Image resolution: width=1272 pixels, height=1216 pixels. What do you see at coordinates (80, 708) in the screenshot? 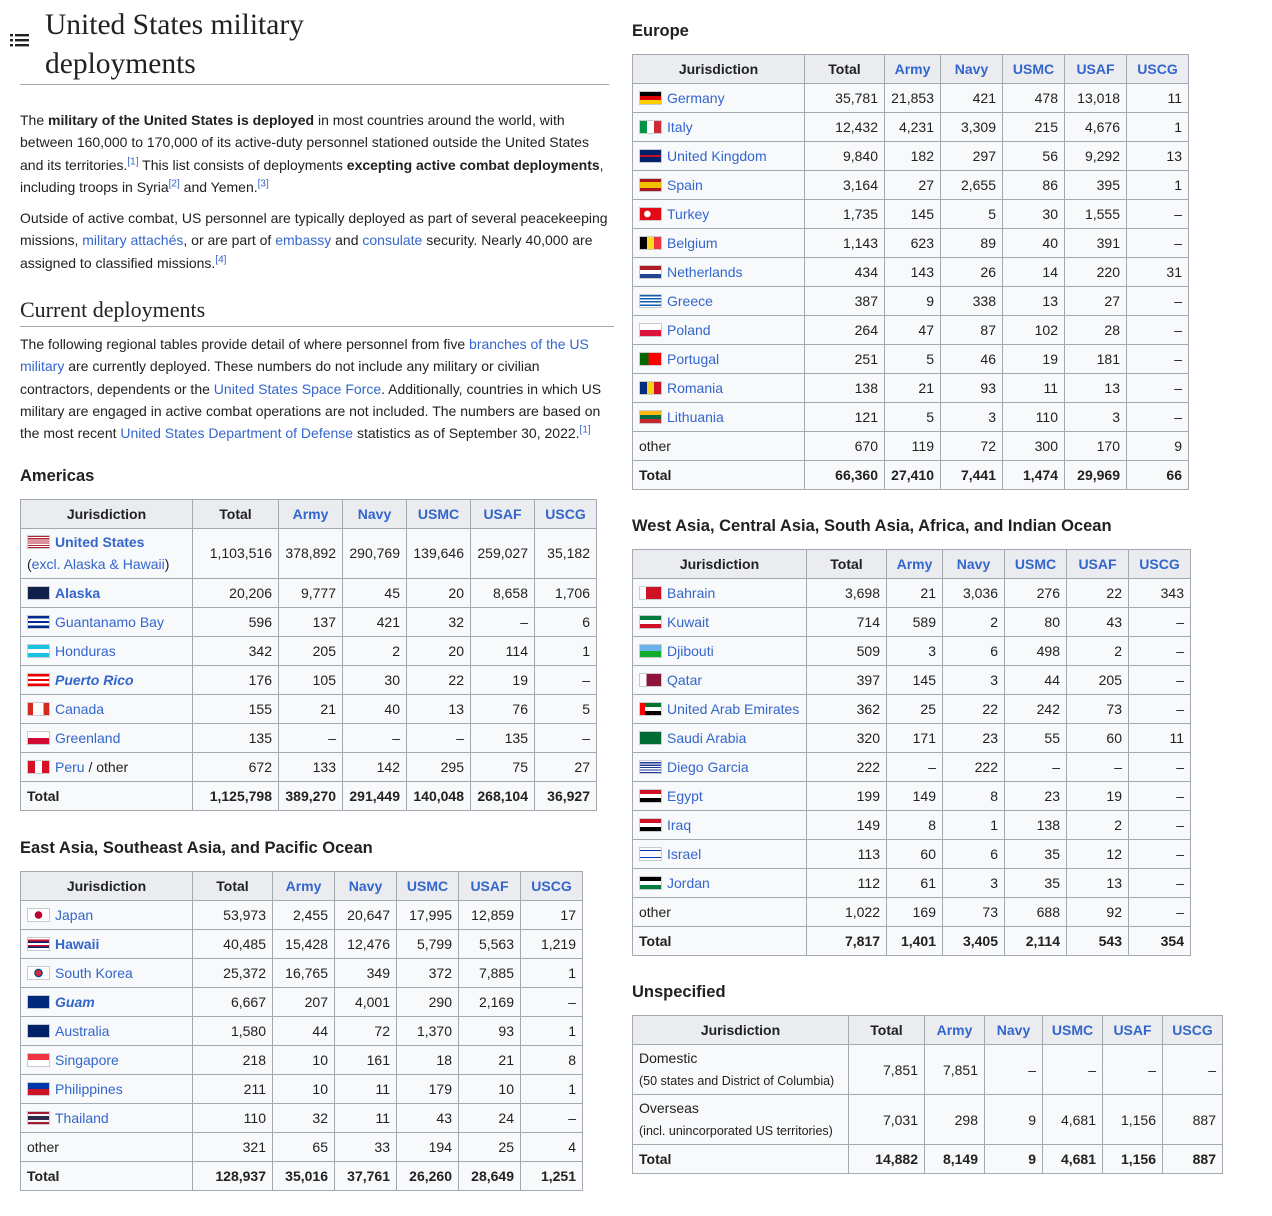
I see `jurisdiction-link: Canada` at bounding box center [80, 708].